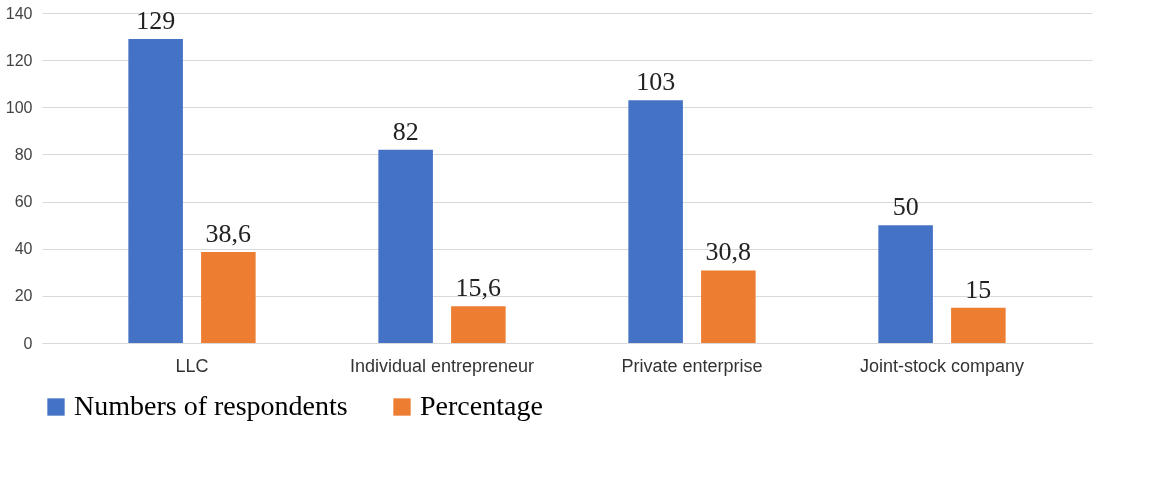 The width and height of the screenshot is (1150, 492). What do you see at coordinates (442, 365) in the screenshot?
I see `x-tick-label: Individual entrepreneur` at bounding box center [442, 365].